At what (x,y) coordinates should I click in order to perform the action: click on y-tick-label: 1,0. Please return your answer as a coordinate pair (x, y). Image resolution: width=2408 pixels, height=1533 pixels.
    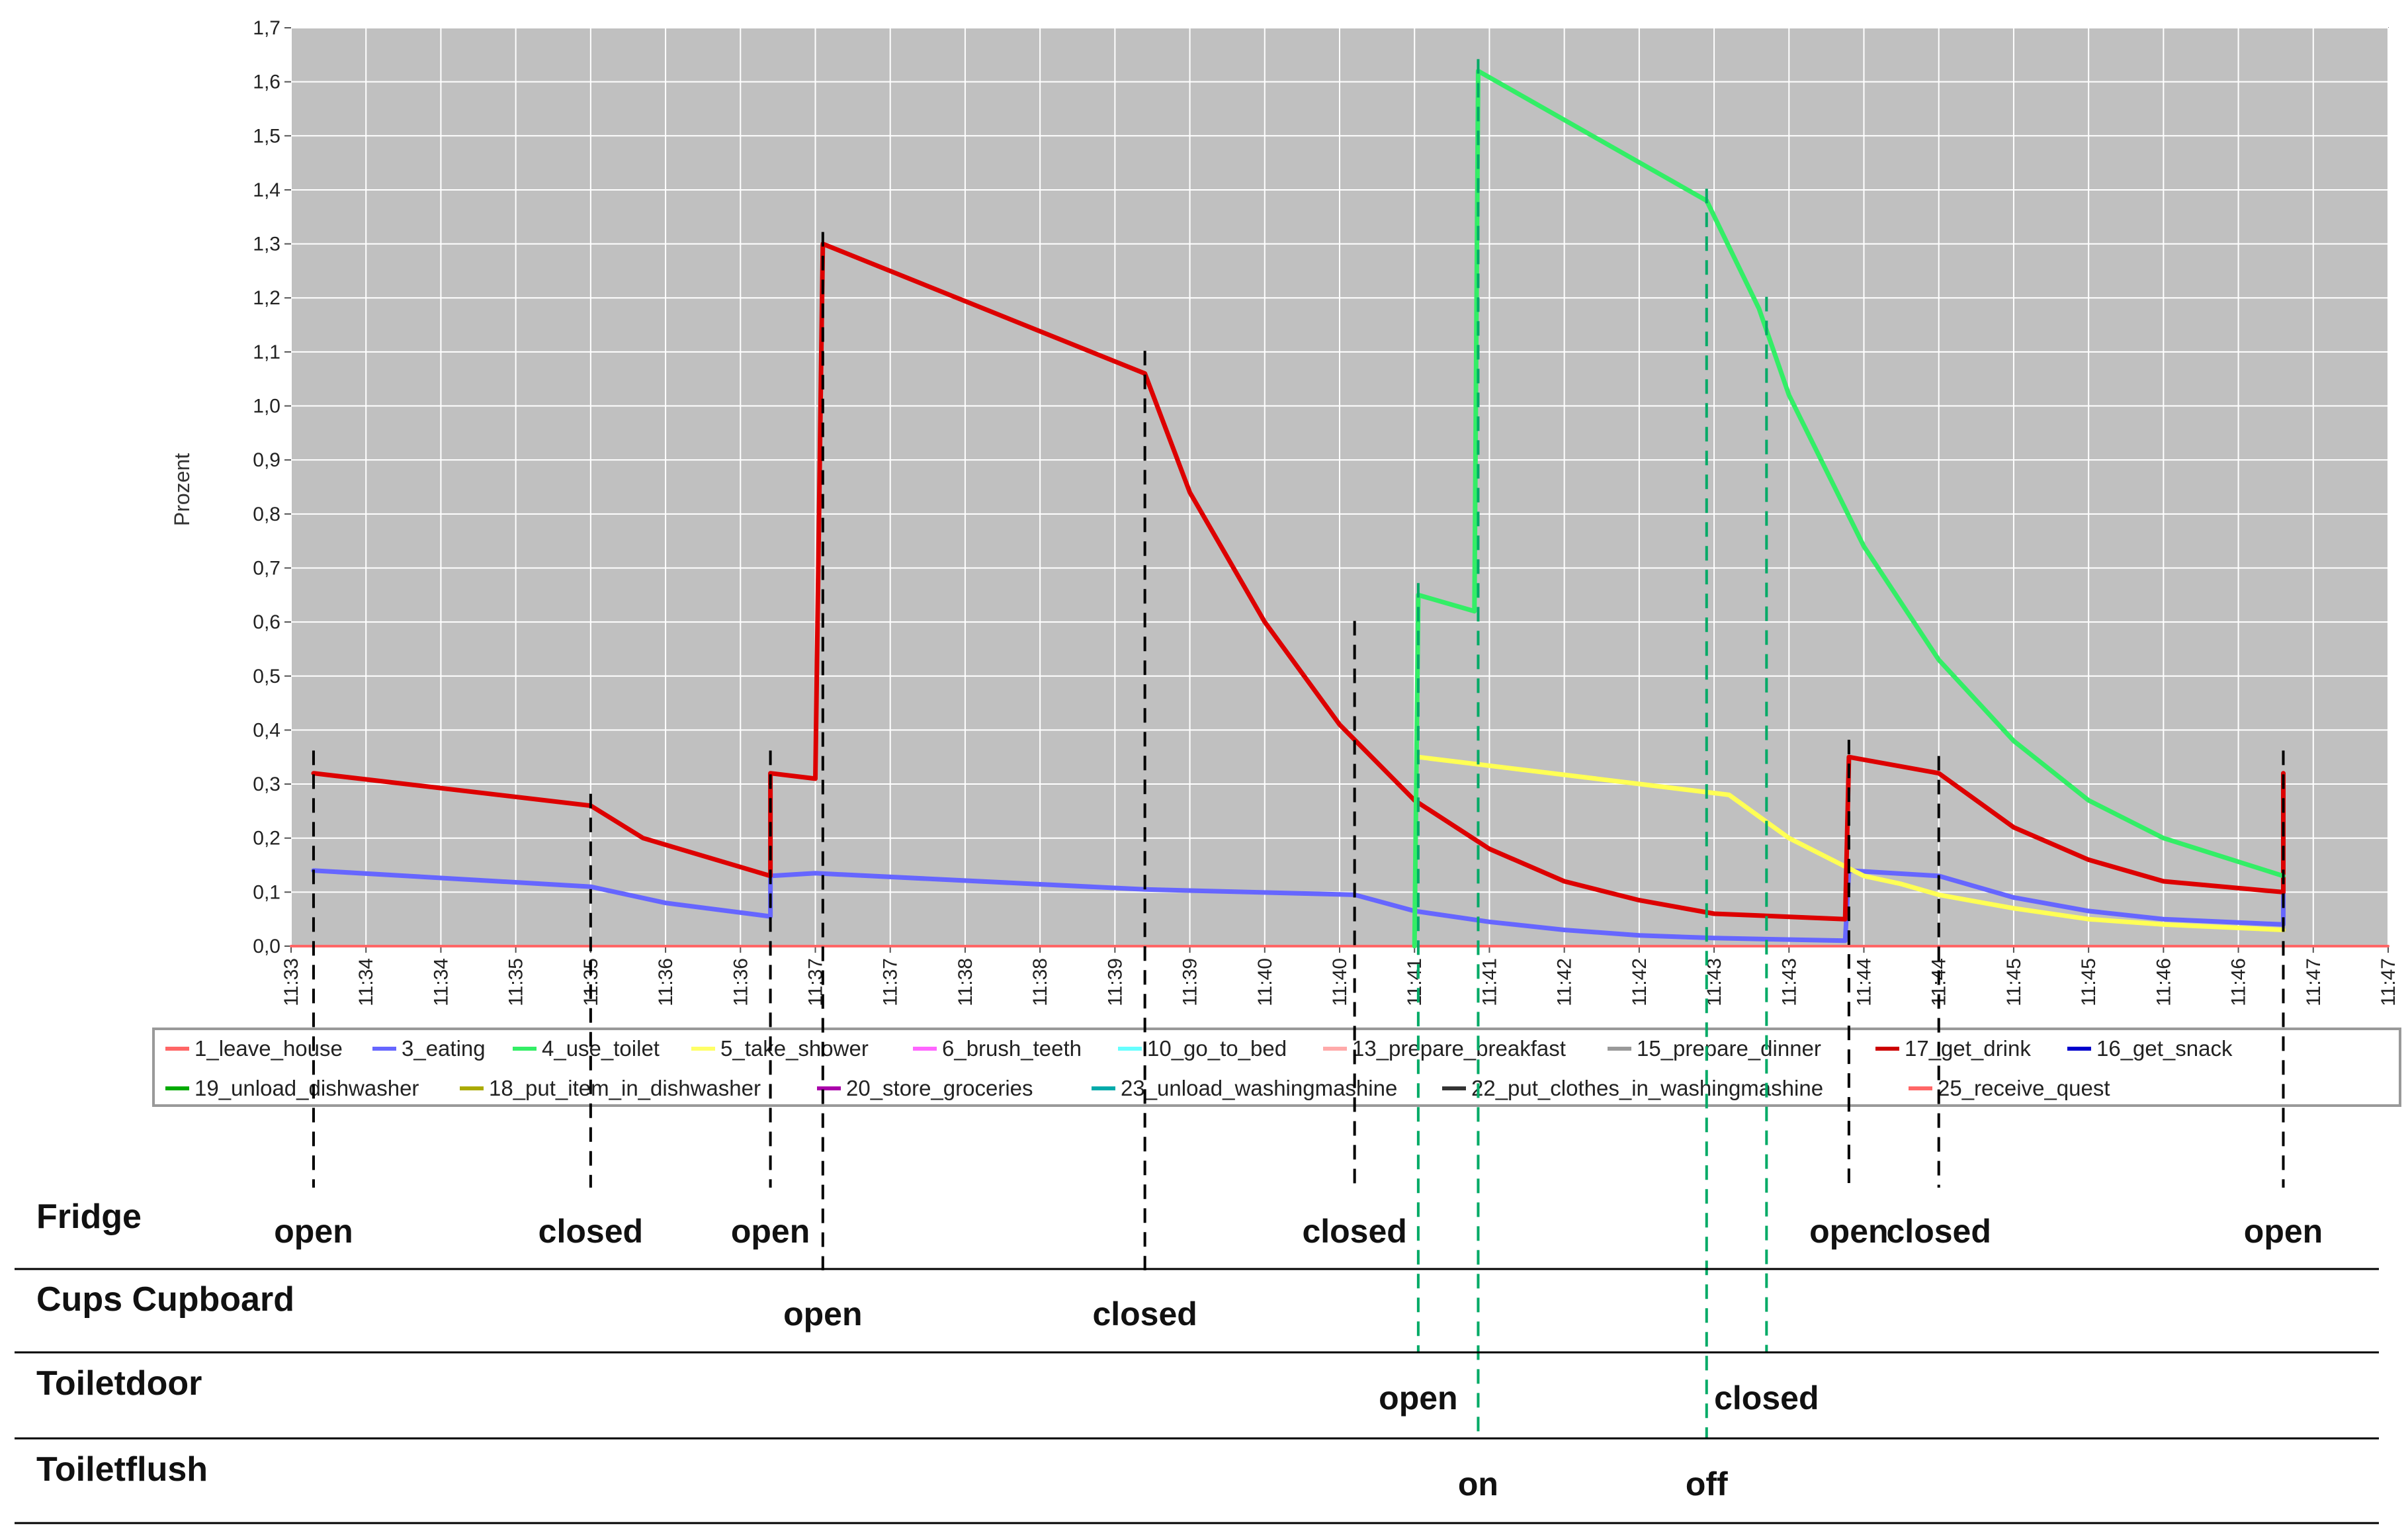
    Looking at the image, I should click on (266, 406).